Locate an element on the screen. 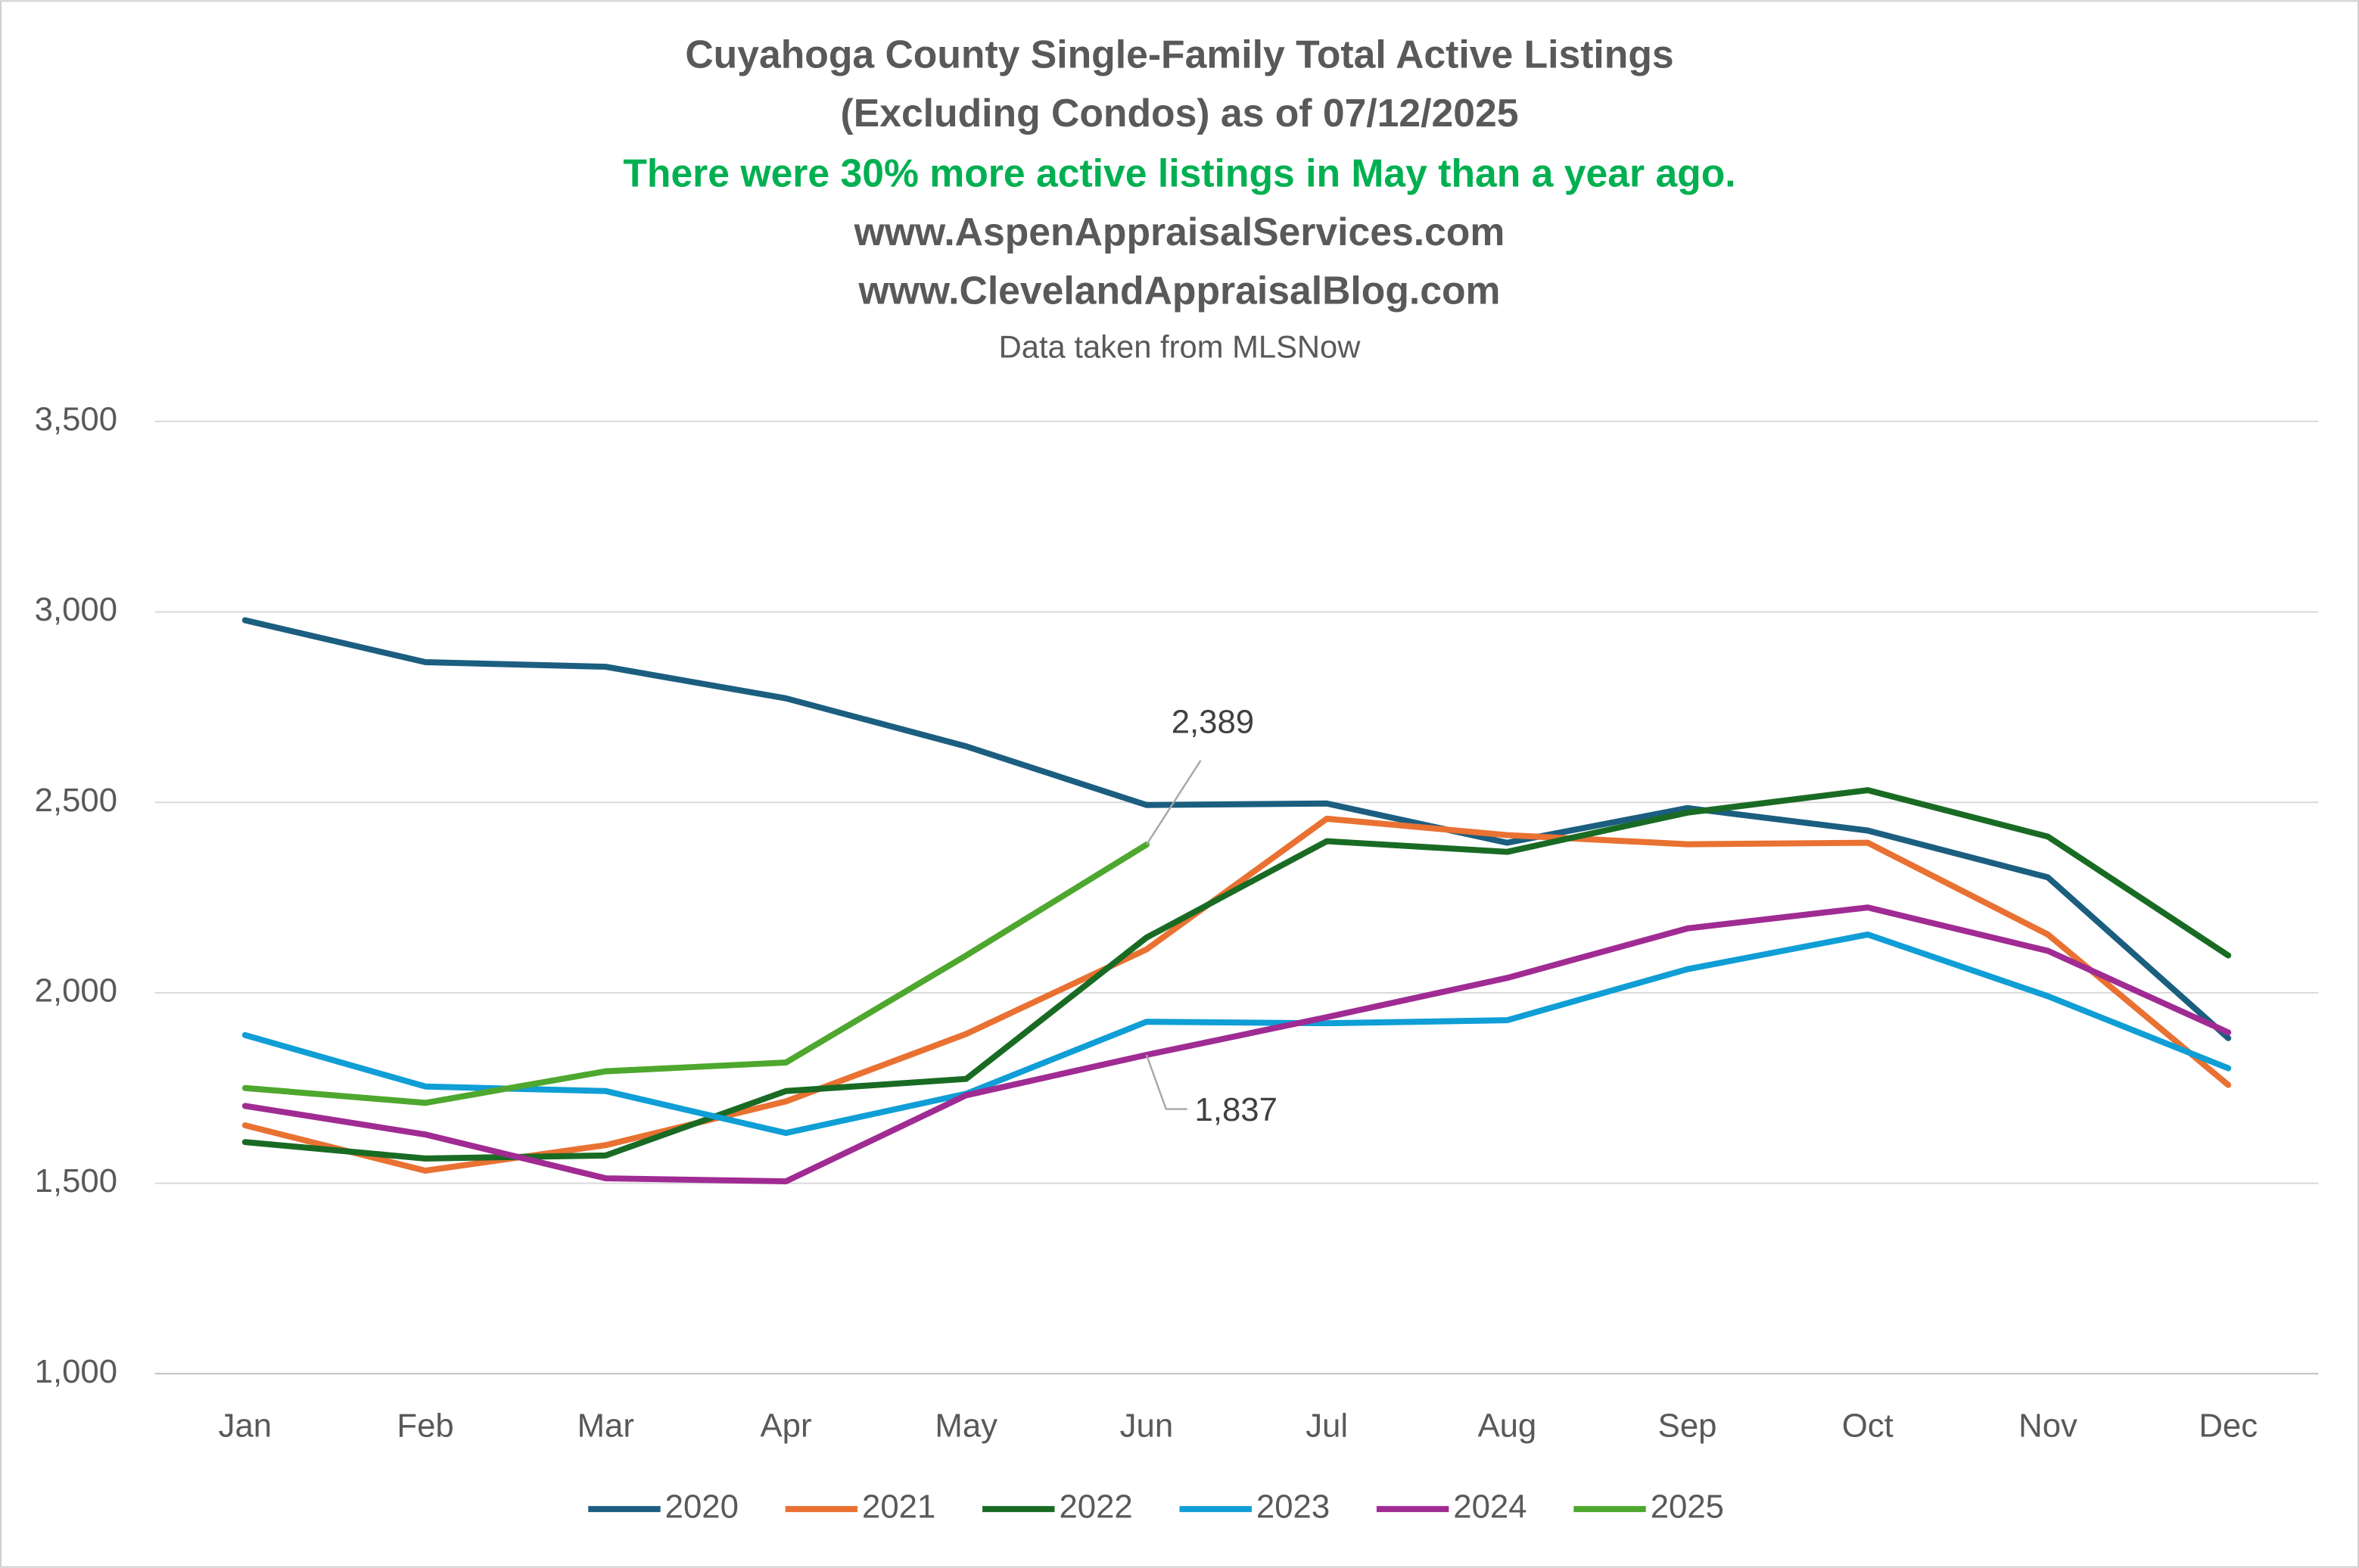 The image size is (2359, 1568). annotation: www.ClevelandAppraisalBlog.com is located at coordinates (1179, 291).